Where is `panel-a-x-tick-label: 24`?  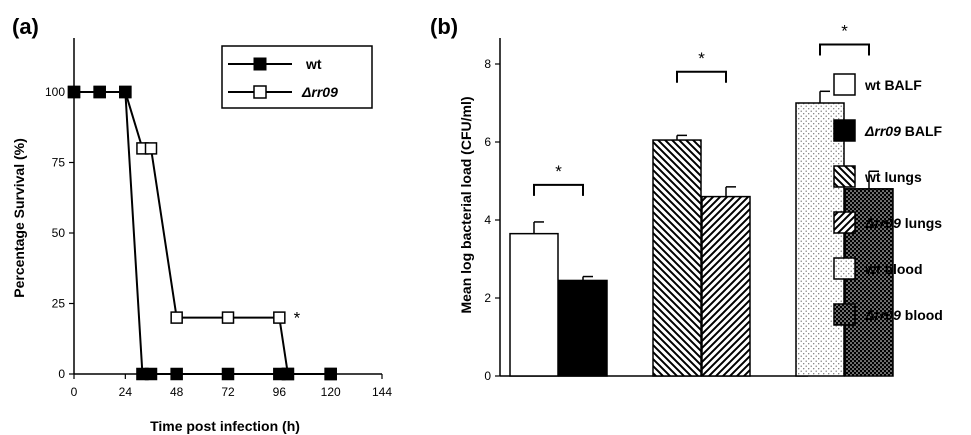 panel-a-x-tick-label: 24 is located at coordinates (126, 392).